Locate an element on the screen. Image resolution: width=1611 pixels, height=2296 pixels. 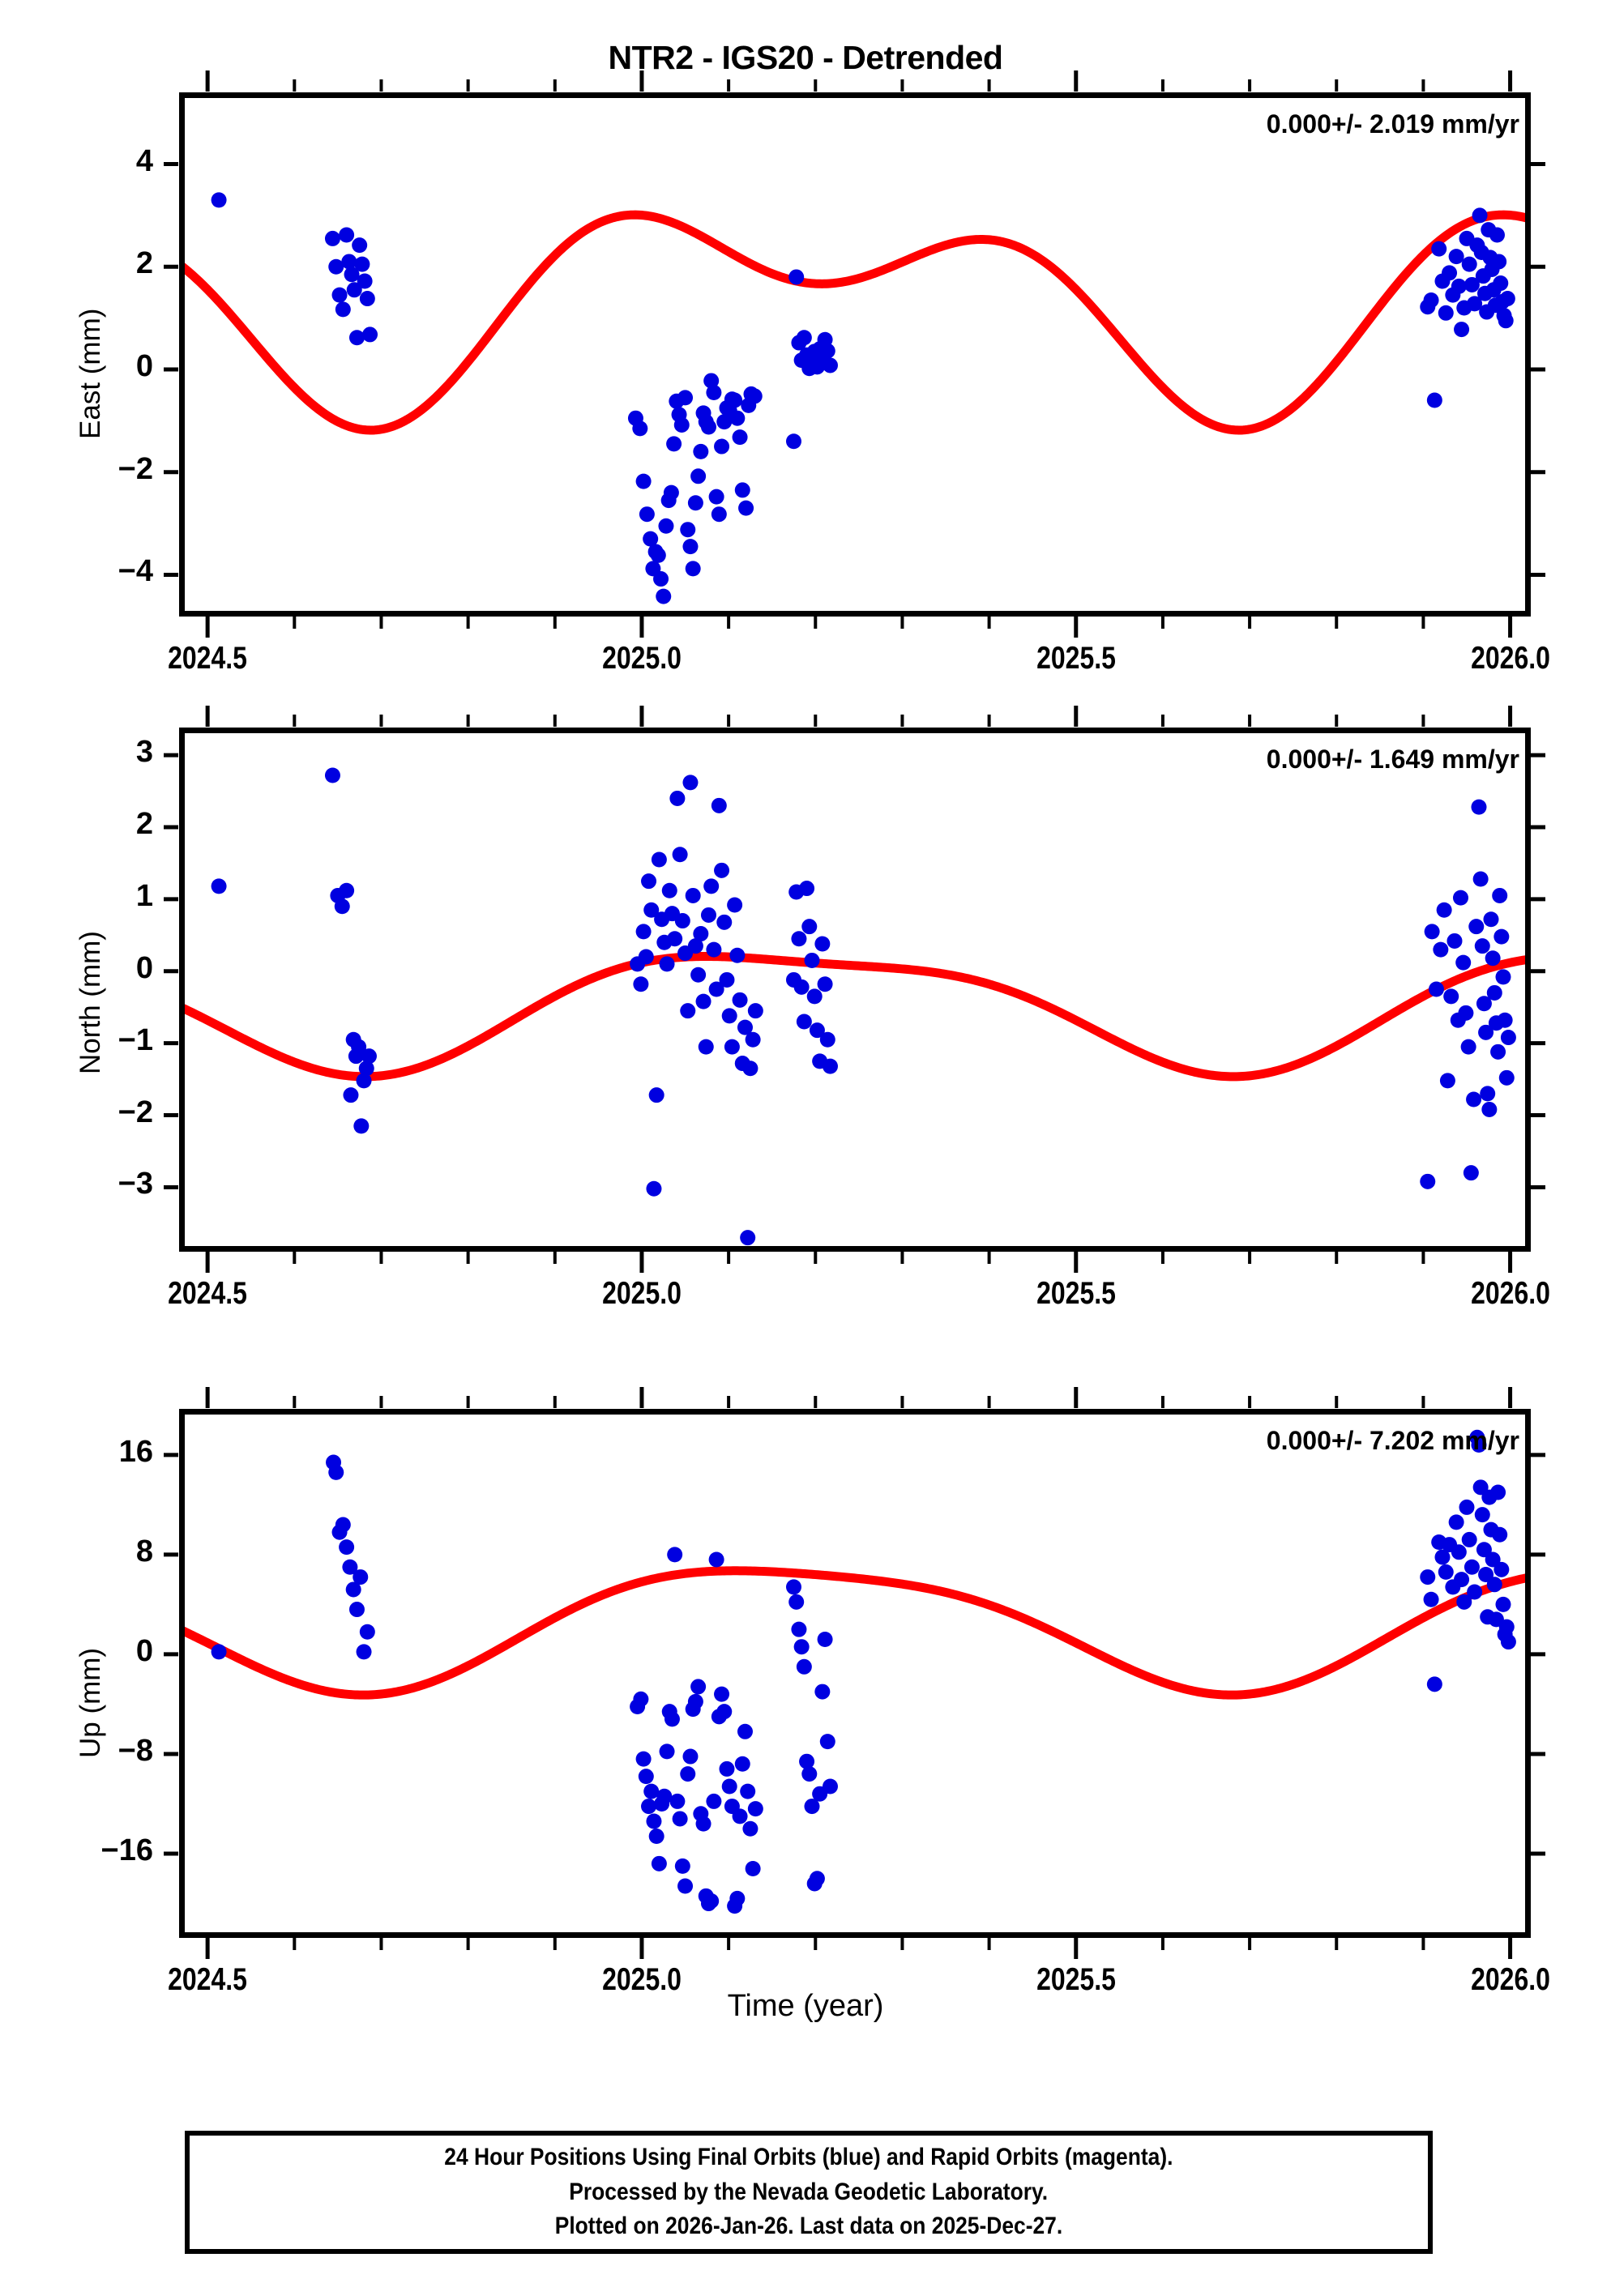
ytick-label-north-3: 0 is located at coordinates (144, 967).